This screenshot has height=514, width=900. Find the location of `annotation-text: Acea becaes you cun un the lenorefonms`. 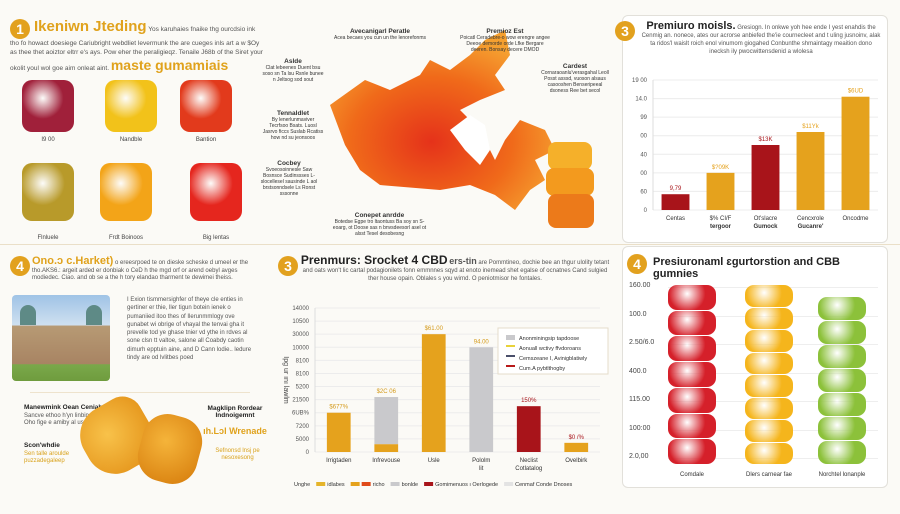

annotation-text: Acea becaes you cun un the lenorefonms is located at coordinates (379, 38).